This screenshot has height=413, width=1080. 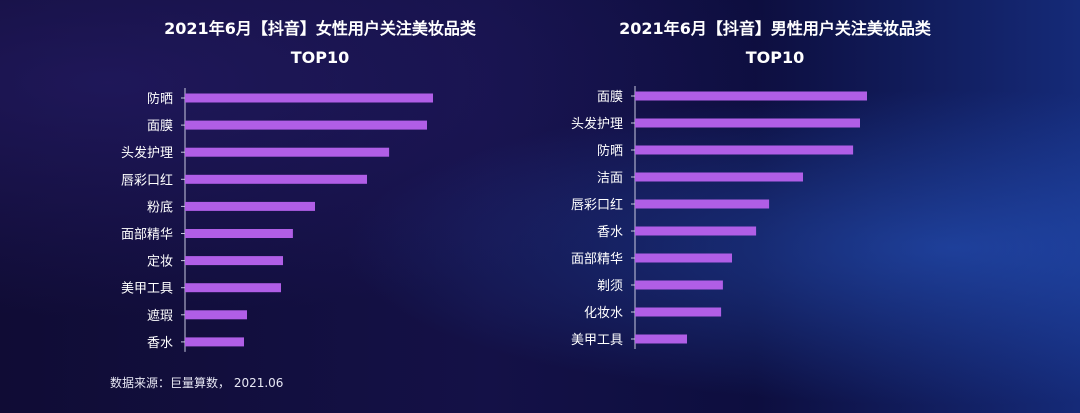 I want to click on category-label: 定妆, so click(x=160, y=262).